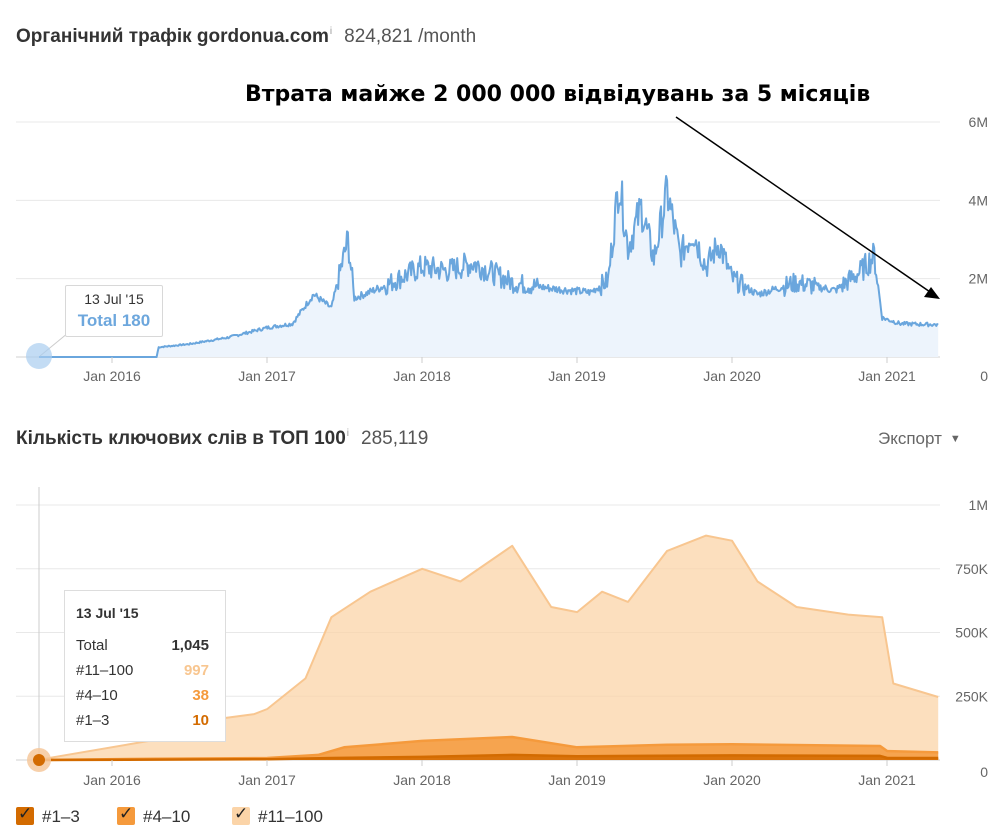  I want to click on annotation-arrow, so click(804, 205).